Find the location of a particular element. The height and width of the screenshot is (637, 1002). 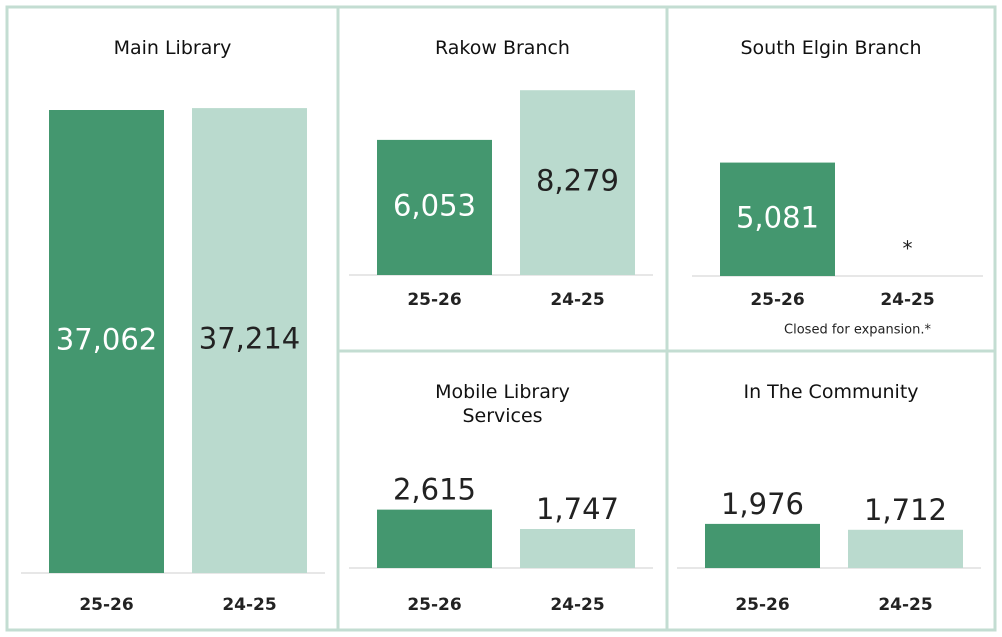

panel-title: Main Library is located at coordinates (172, 48).